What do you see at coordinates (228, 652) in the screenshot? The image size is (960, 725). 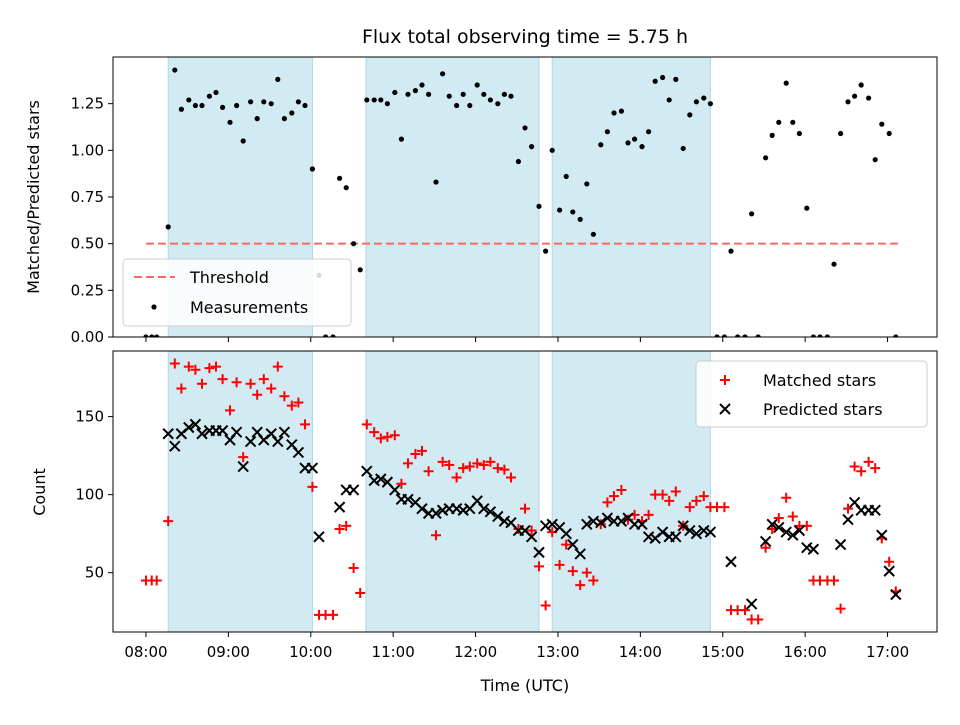 I see `x-tick-label: 09:00` at bounding box center [228, 652].